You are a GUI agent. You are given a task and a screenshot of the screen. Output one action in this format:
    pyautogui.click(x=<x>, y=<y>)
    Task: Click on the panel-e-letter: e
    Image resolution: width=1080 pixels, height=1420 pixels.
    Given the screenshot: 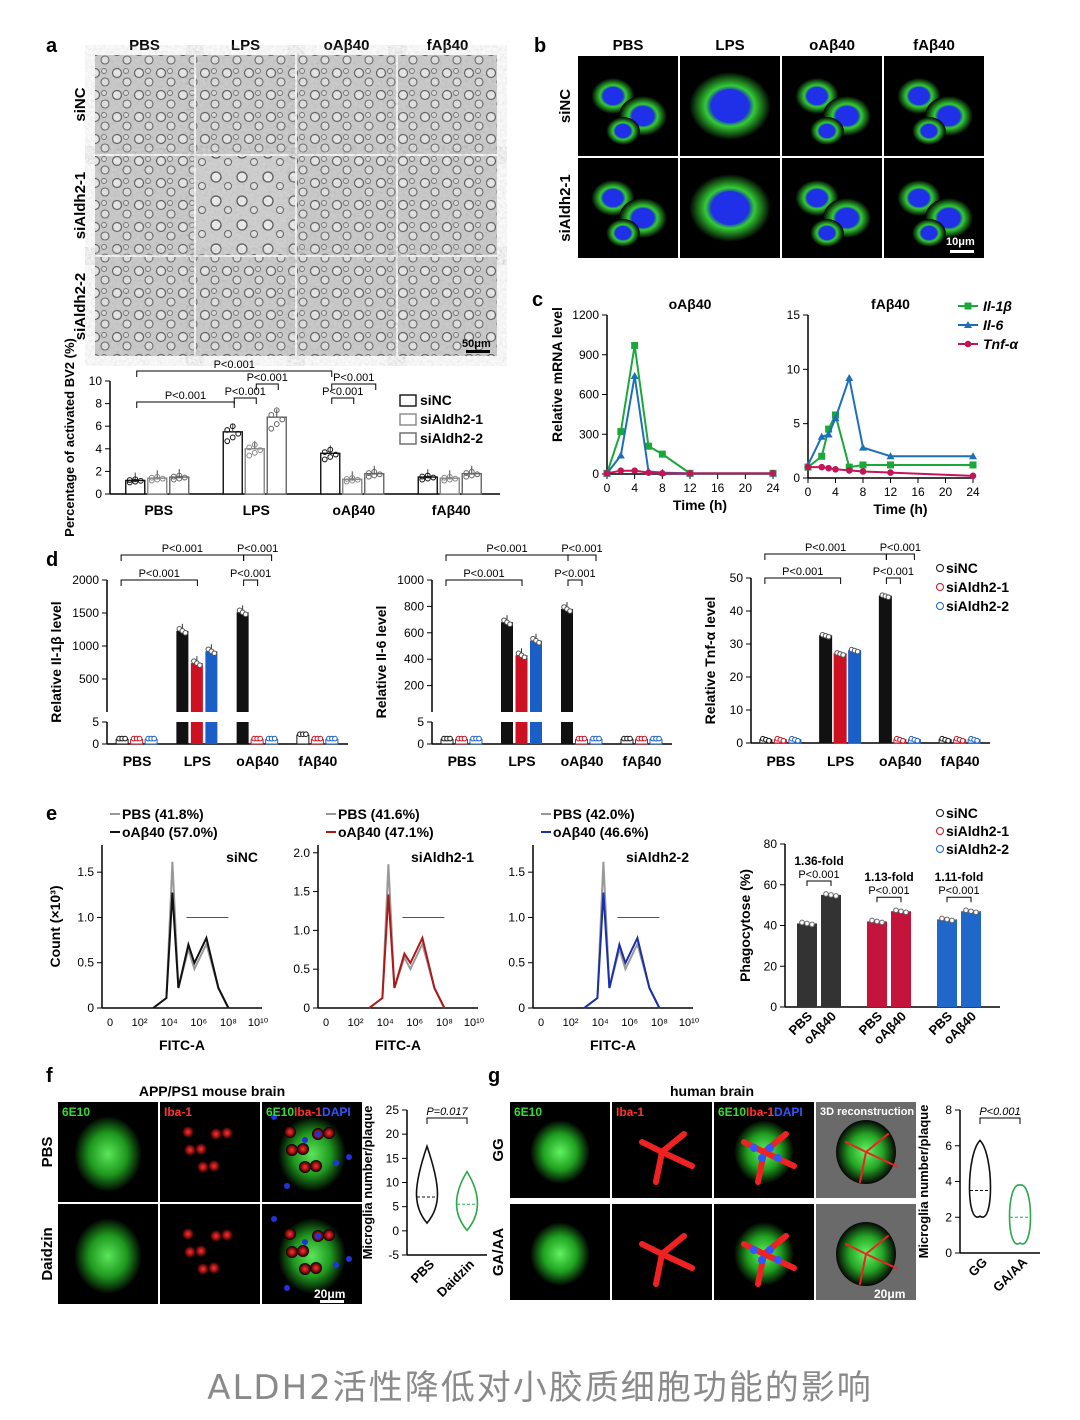 What is the action you would take?
    pyautogui.click(x=51, y=814)
    